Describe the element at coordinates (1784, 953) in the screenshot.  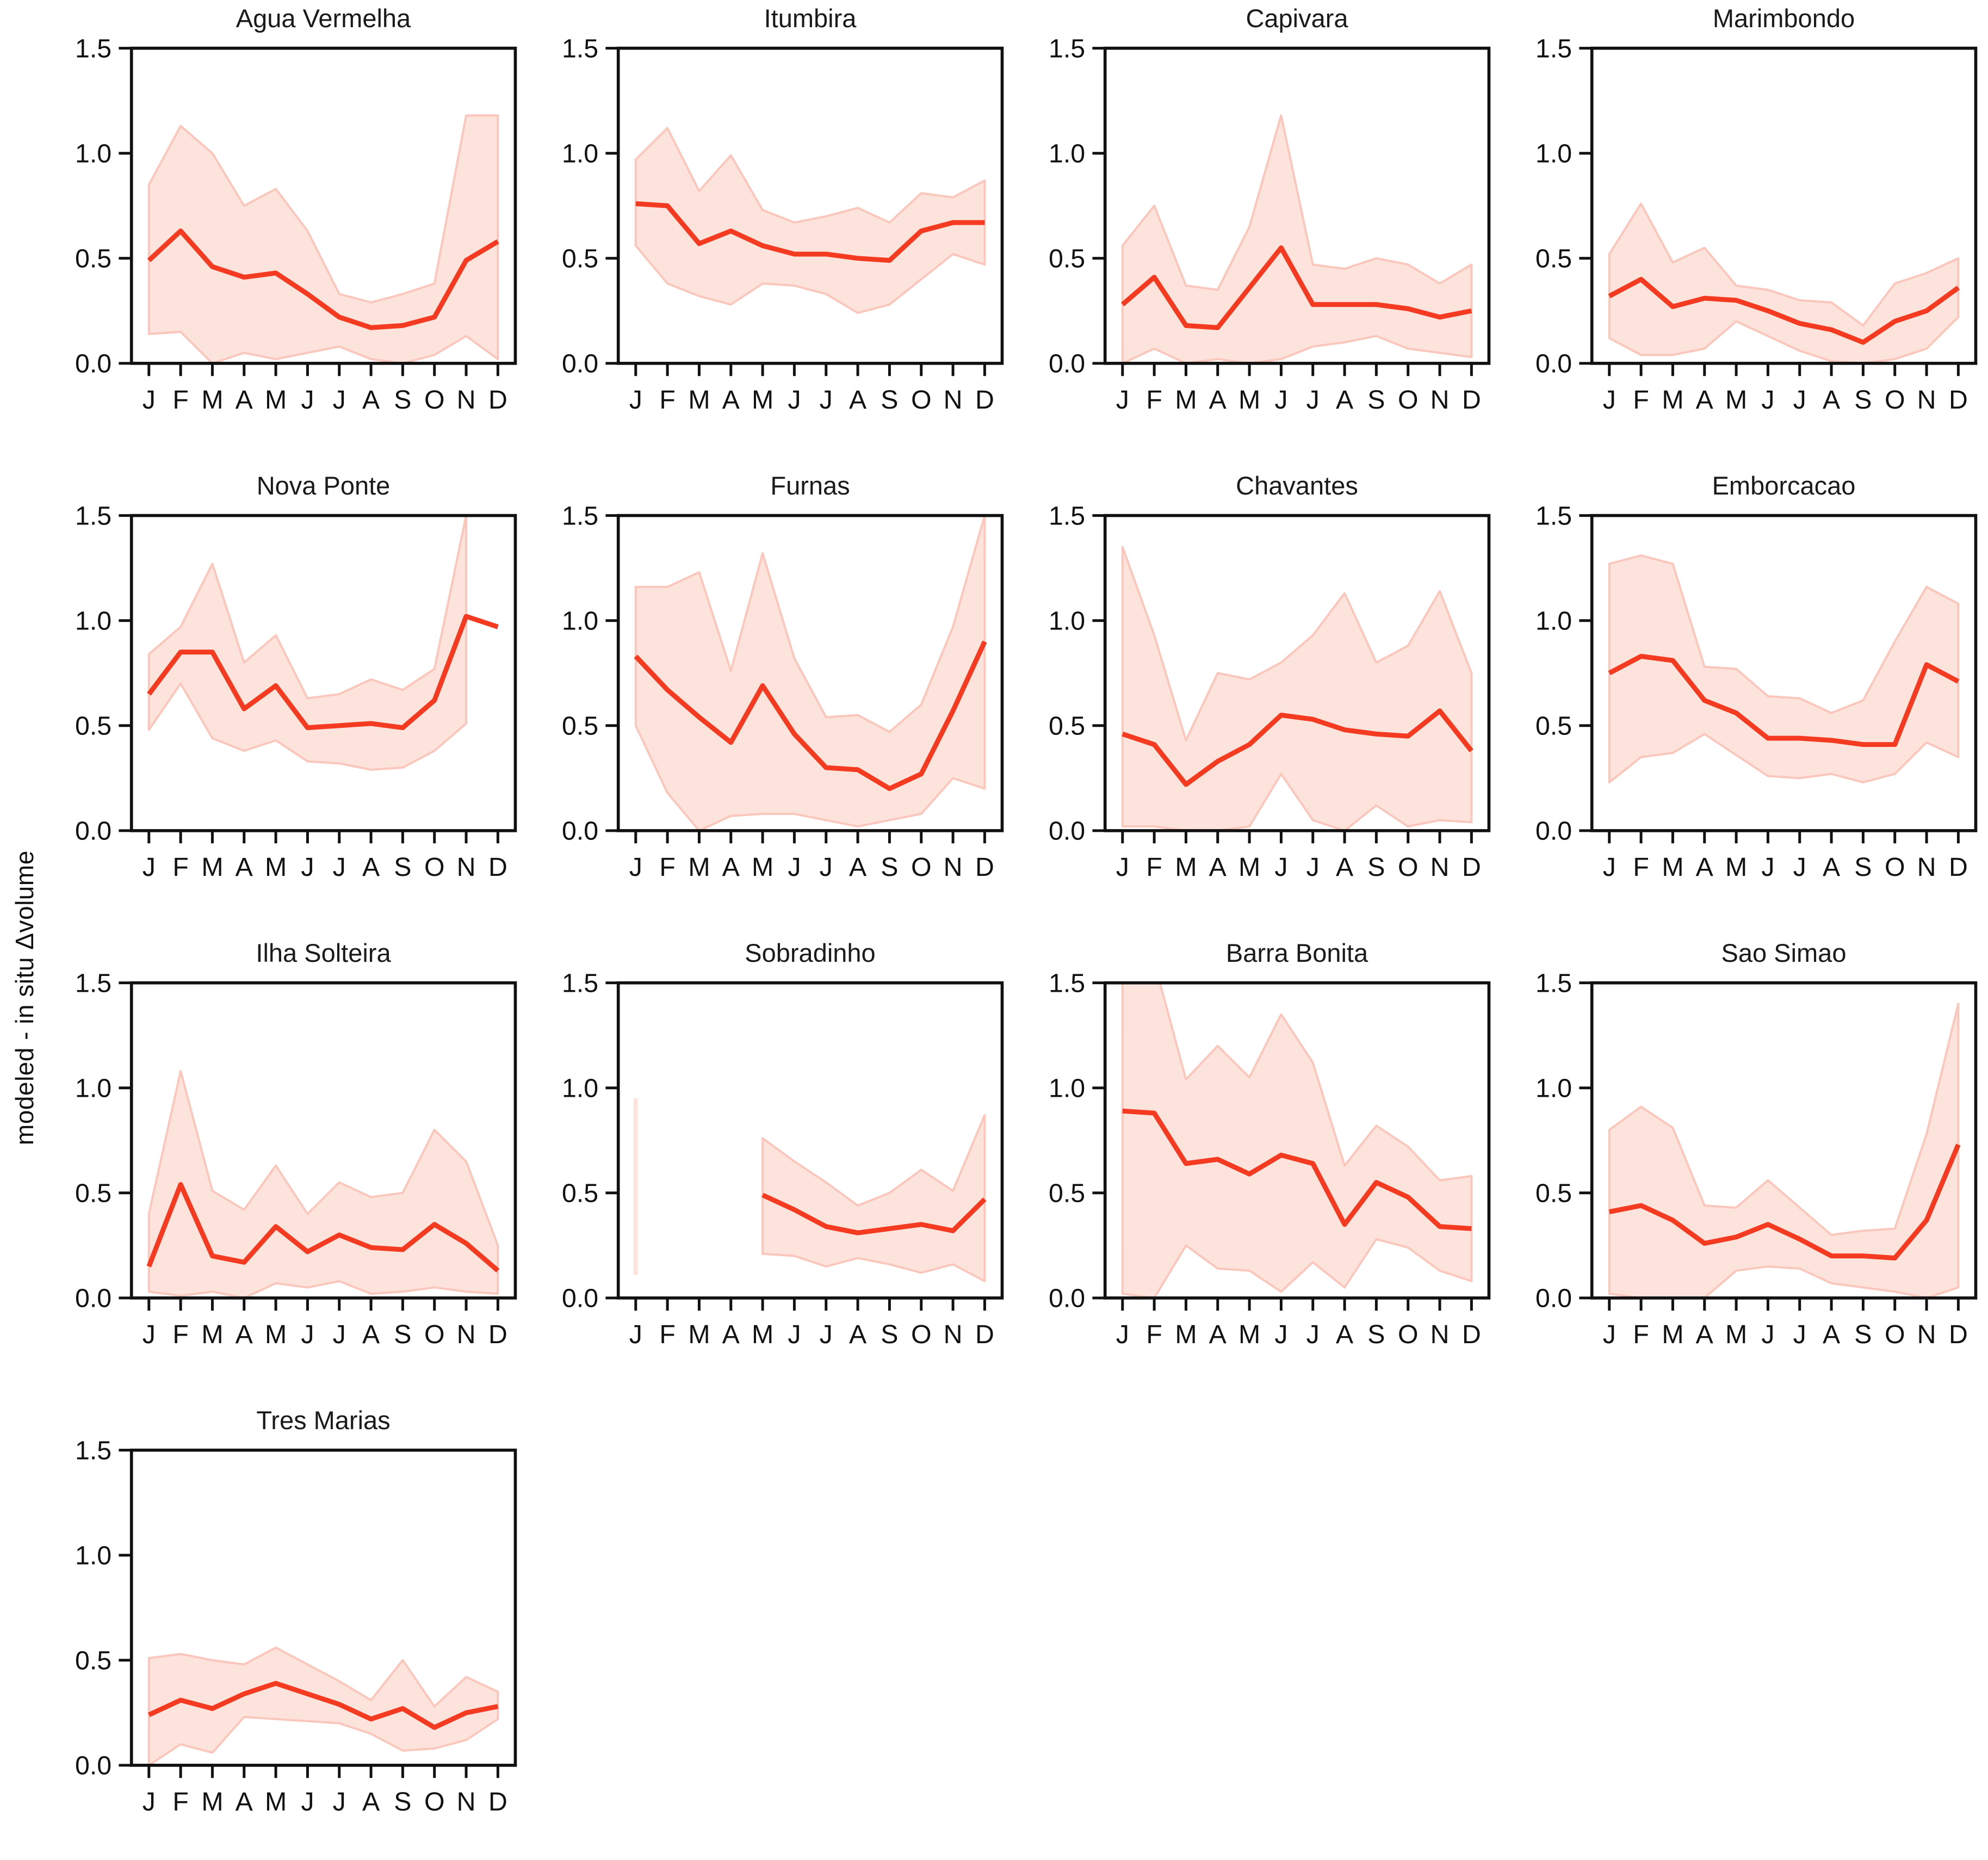
I see `subplot-title: Sao Simao` at that location.